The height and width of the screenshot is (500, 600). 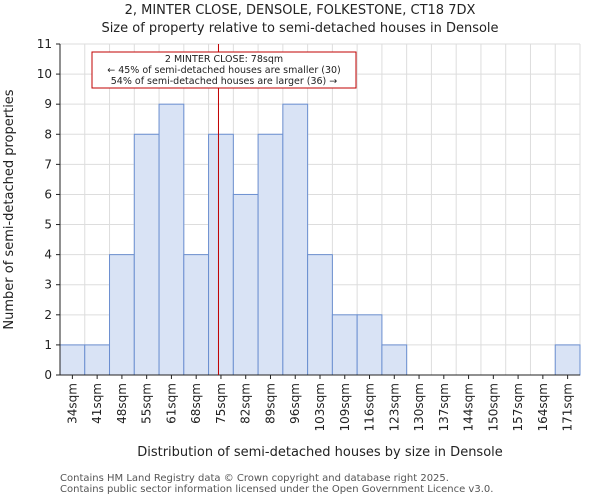 I want to click on bar-109sqm, so click(x=344, y=345).